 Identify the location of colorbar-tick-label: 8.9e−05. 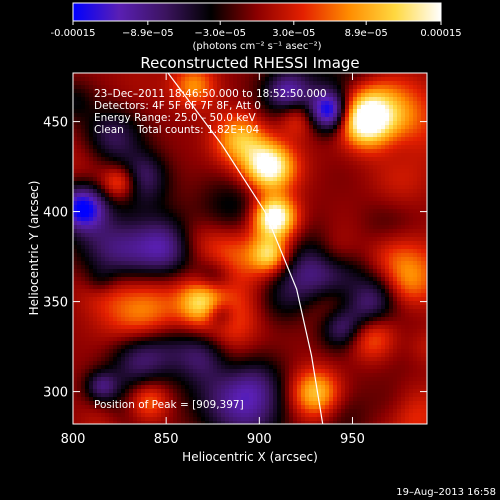
(366, 33).